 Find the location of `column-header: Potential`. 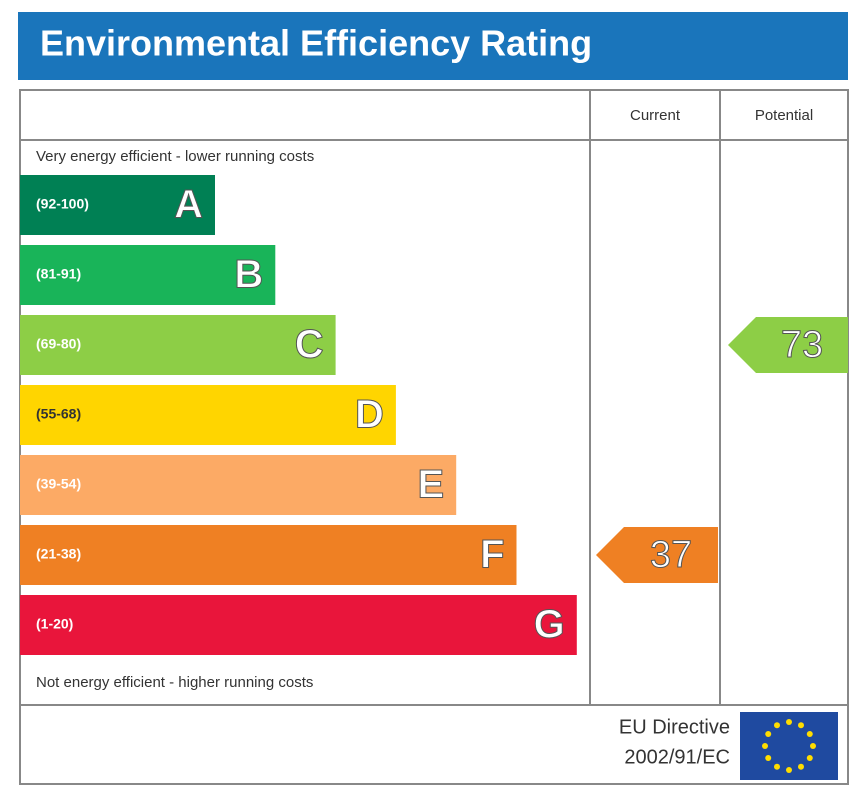

column-header: Potential is located at coordinates (784, 115).